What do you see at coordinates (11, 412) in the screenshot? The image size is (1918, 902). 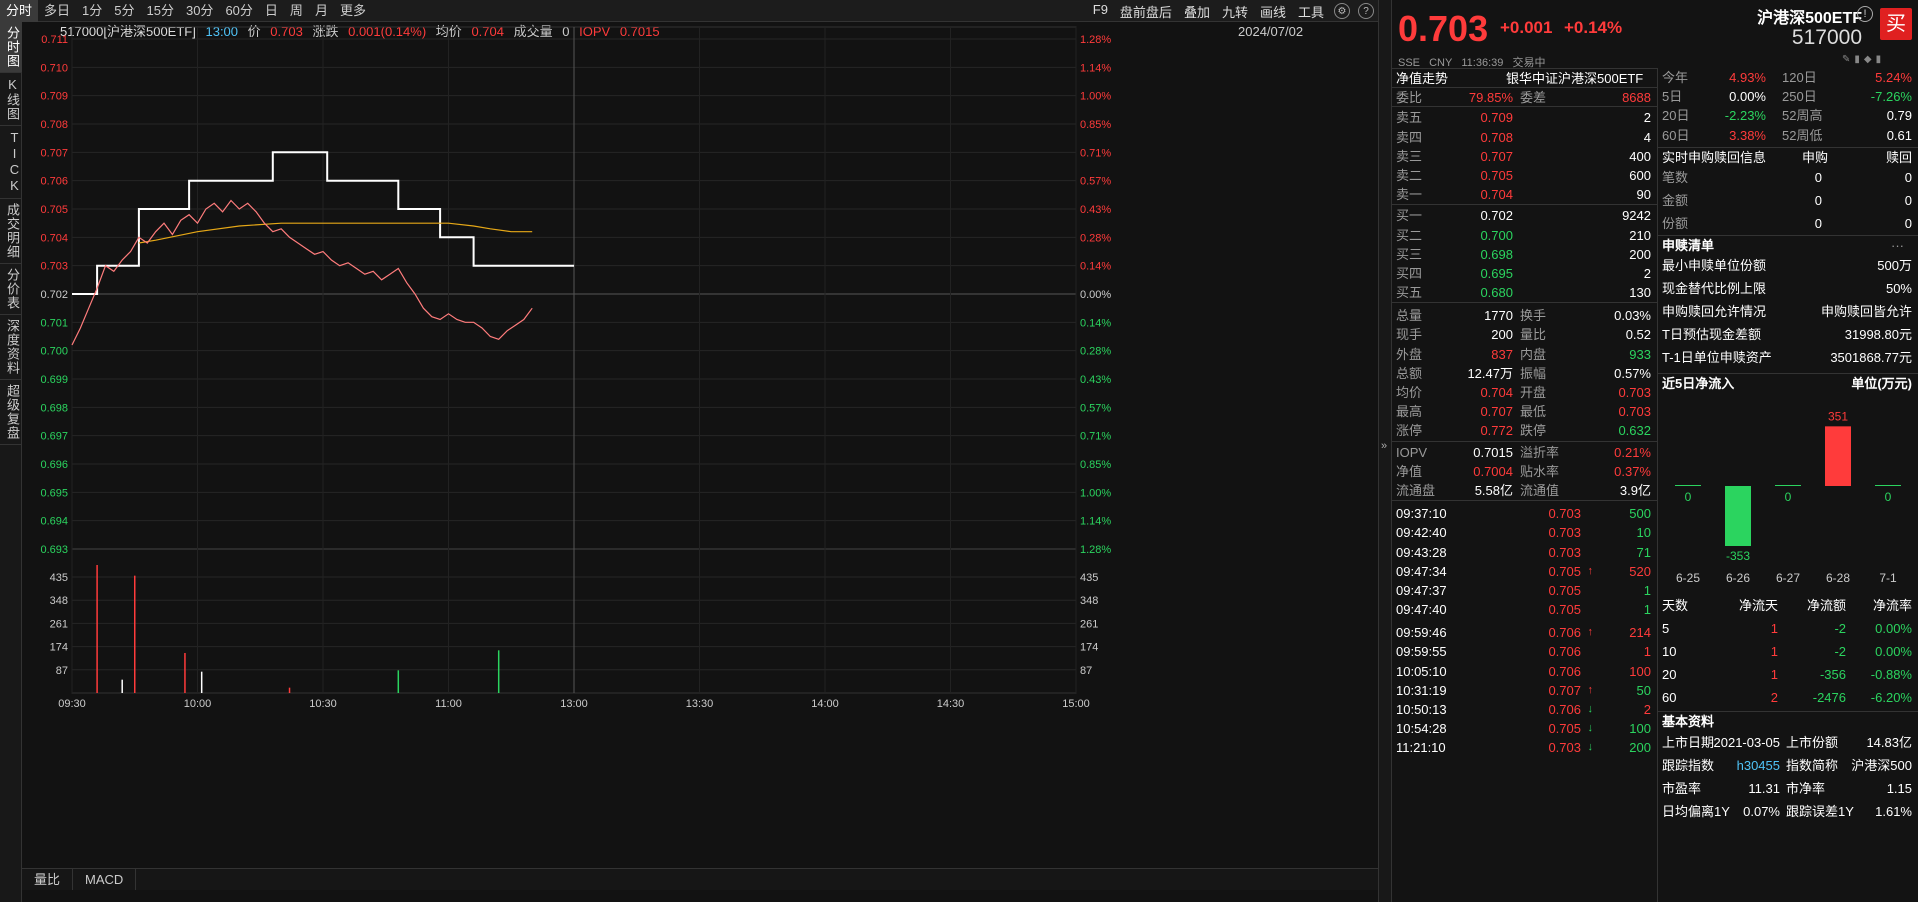 I see `sidebar-tab-6: 超级复盘` at bounding box center [11, 412].